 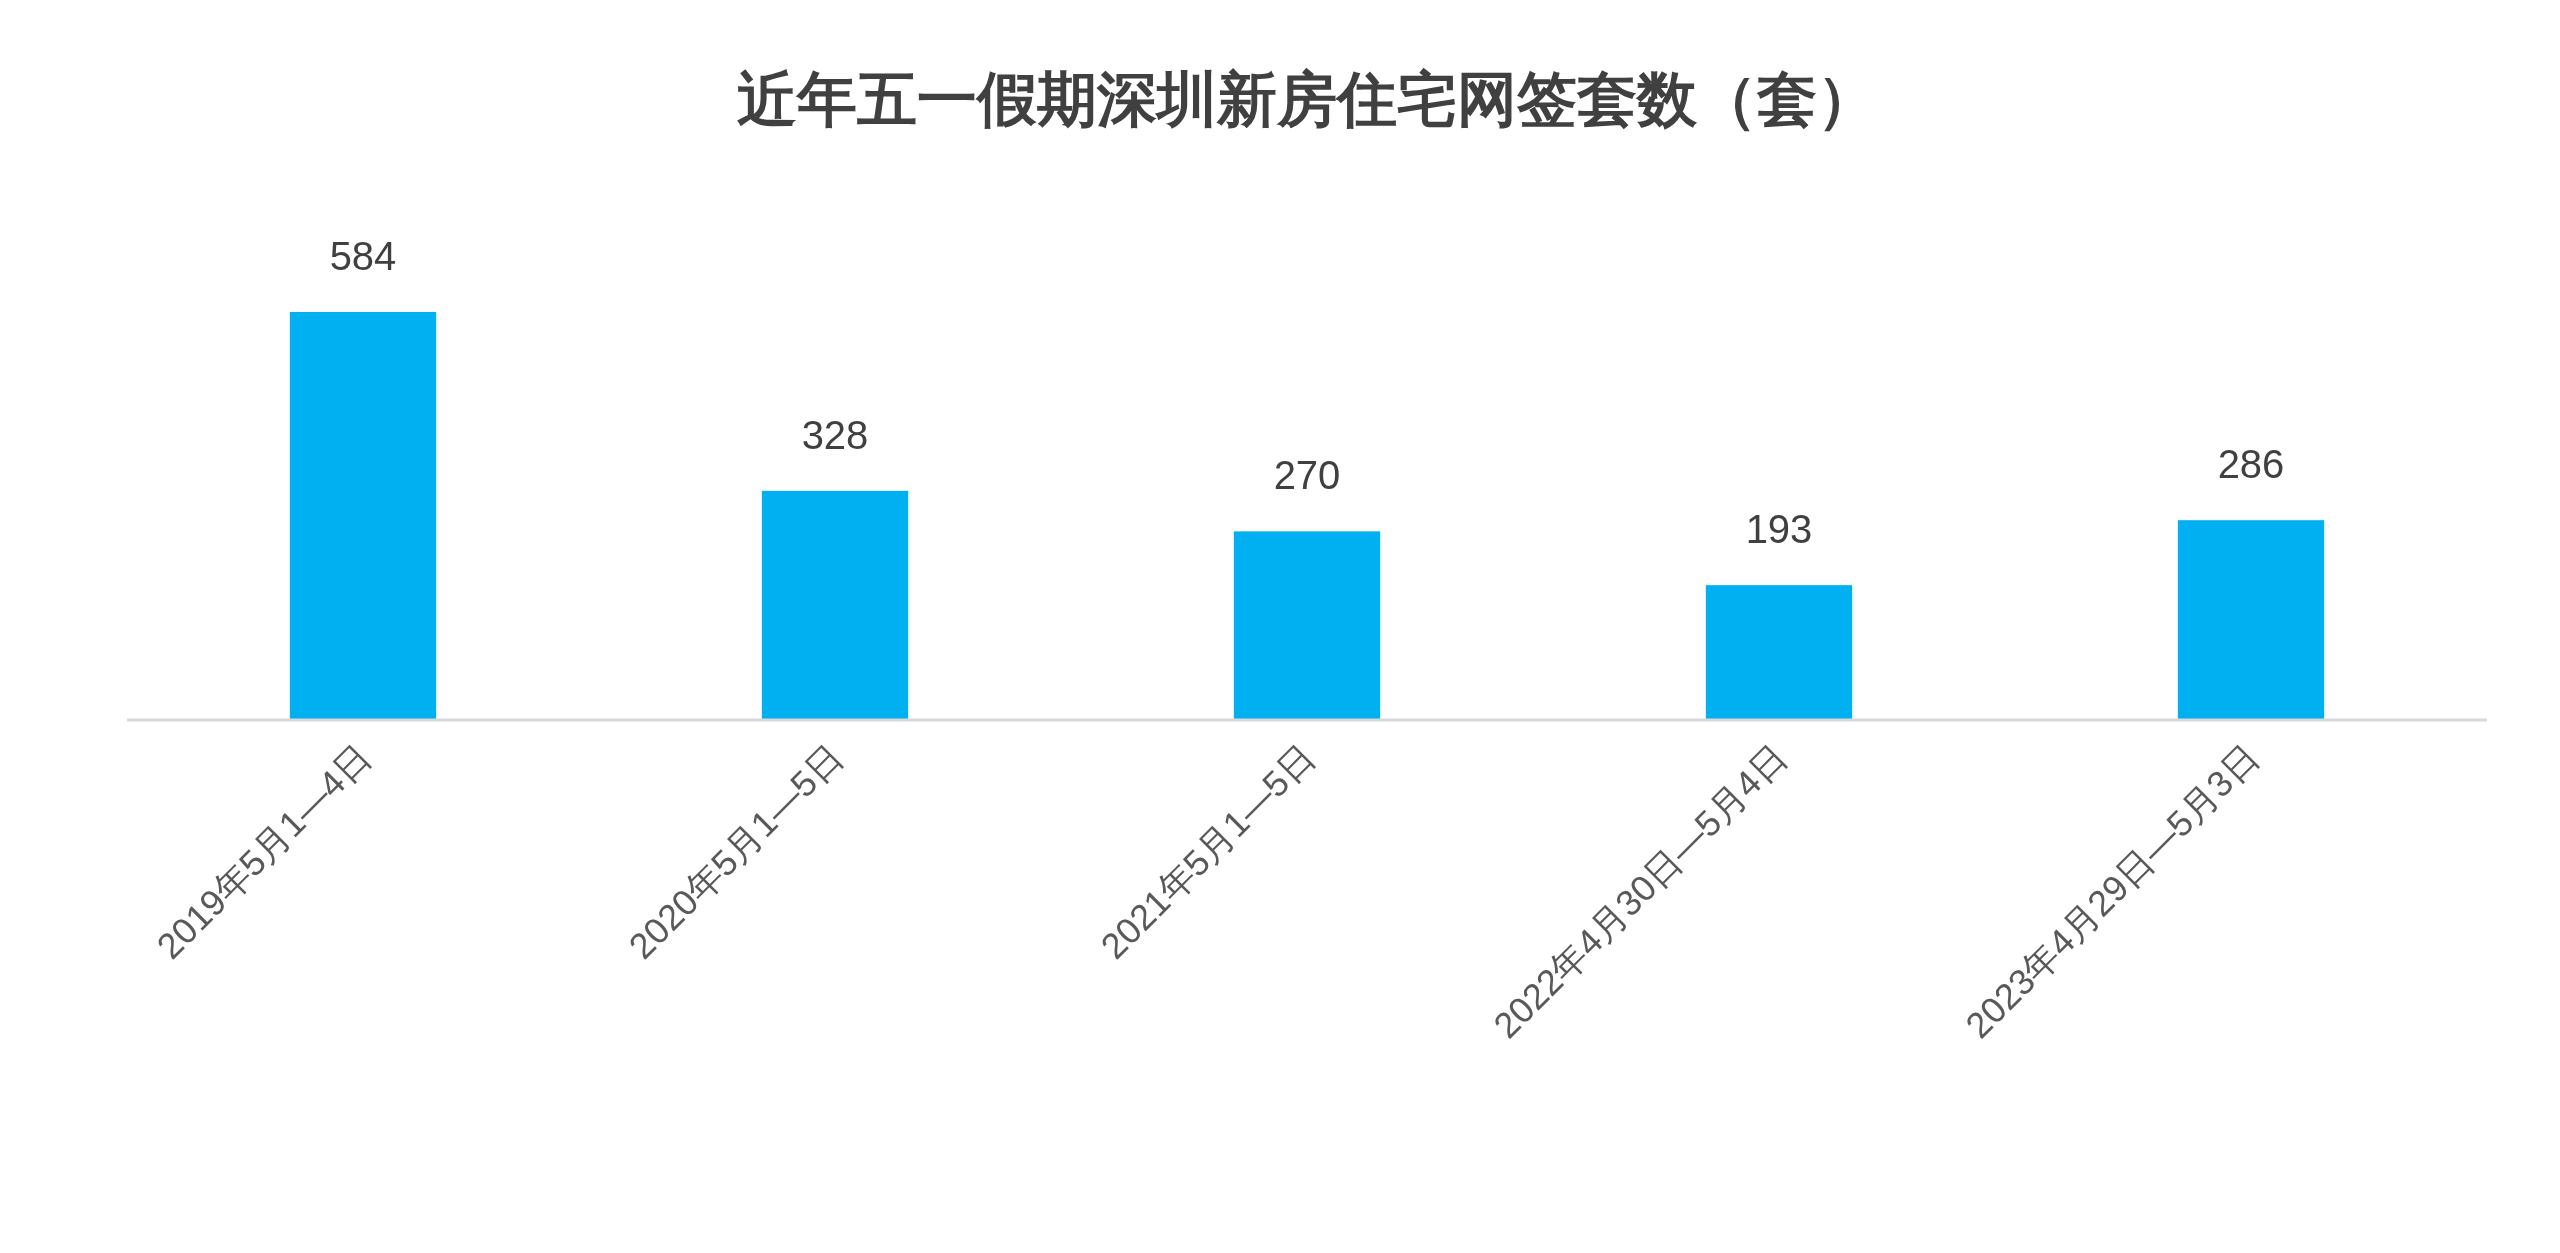 I want to click on chart-title: 近年五一假期深圳新房住宅网签套数（套）, so click(x=1307, y=99).